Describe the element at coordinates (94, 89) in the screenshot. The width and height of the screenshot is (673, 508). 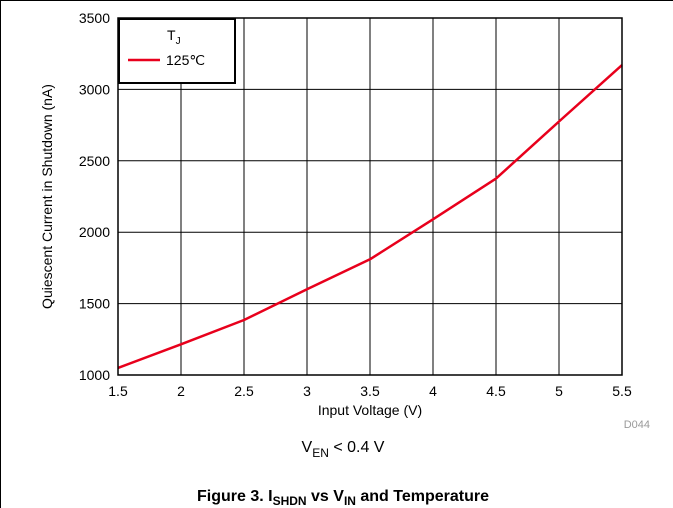
I see `y-tick-label: 3000` at that location.